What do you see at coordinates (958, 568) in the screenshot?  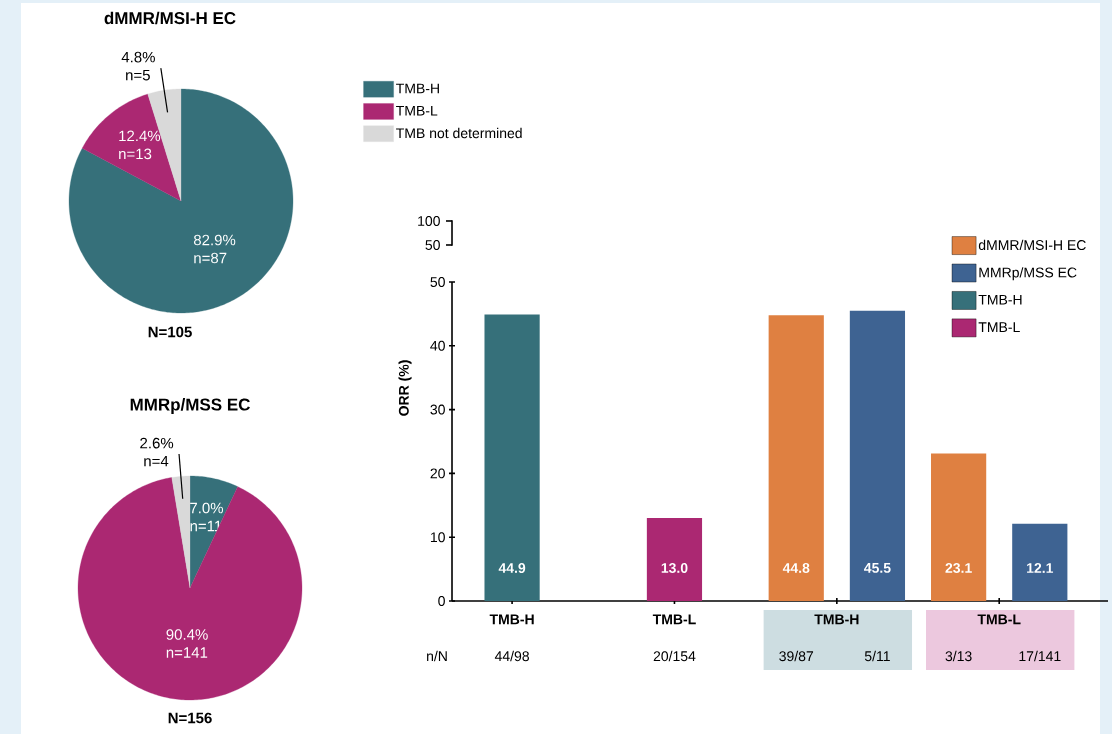 I see `data-label: 23.1` at bounding box center [958, 568].